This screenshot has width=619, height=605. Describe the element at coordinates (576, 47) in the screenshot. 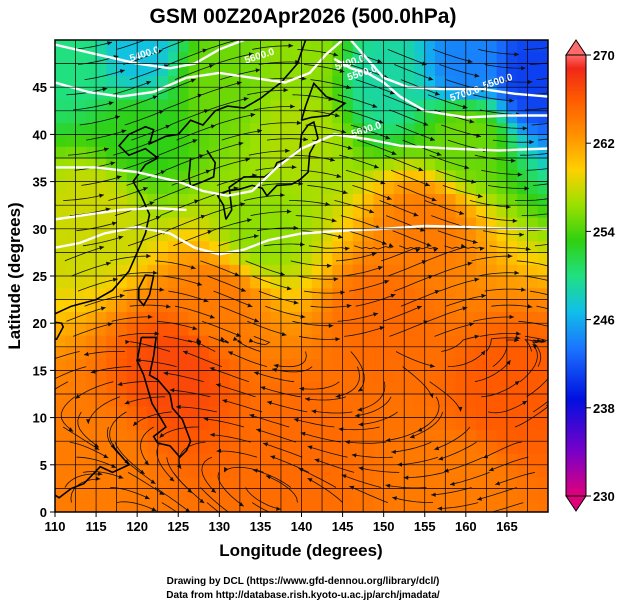

I see `colorbar-max-arrow` at that location.